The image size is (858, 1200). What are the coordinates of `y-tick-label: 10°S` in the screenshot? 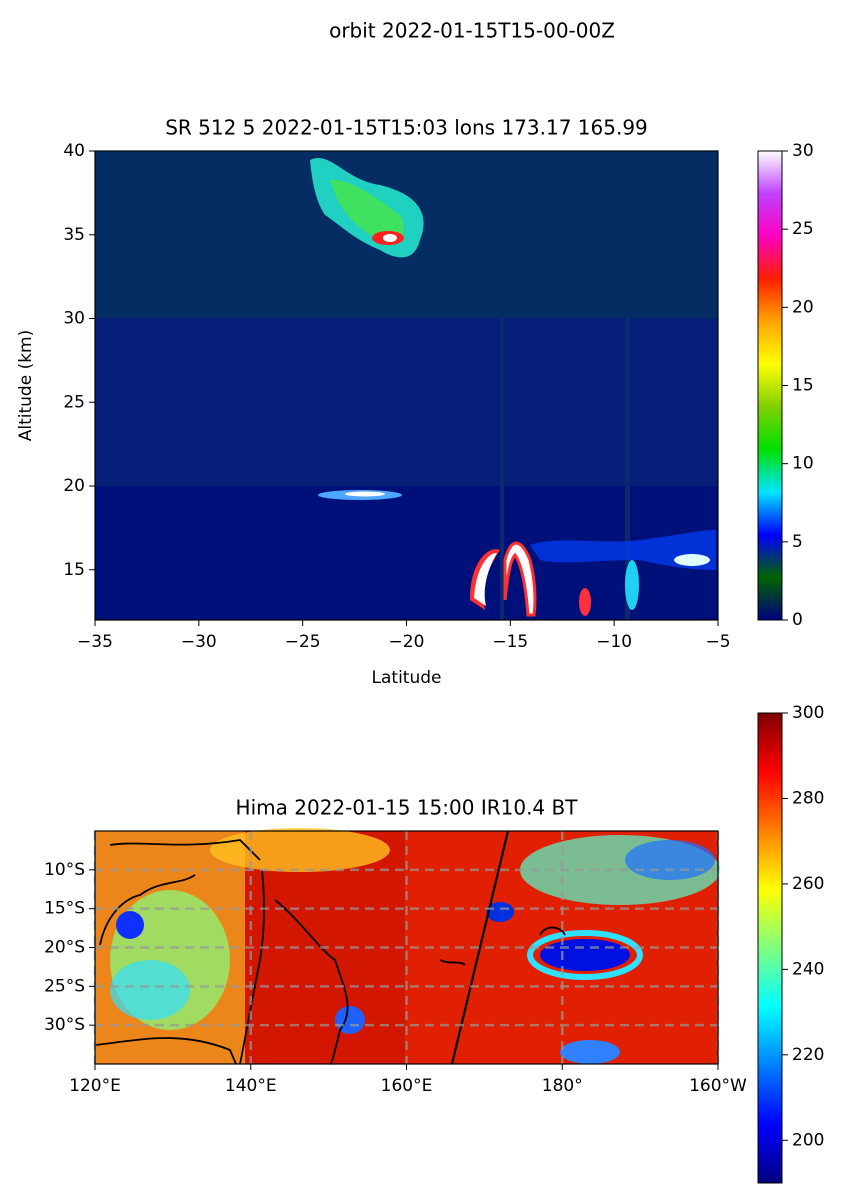 It's located at (64, 870).